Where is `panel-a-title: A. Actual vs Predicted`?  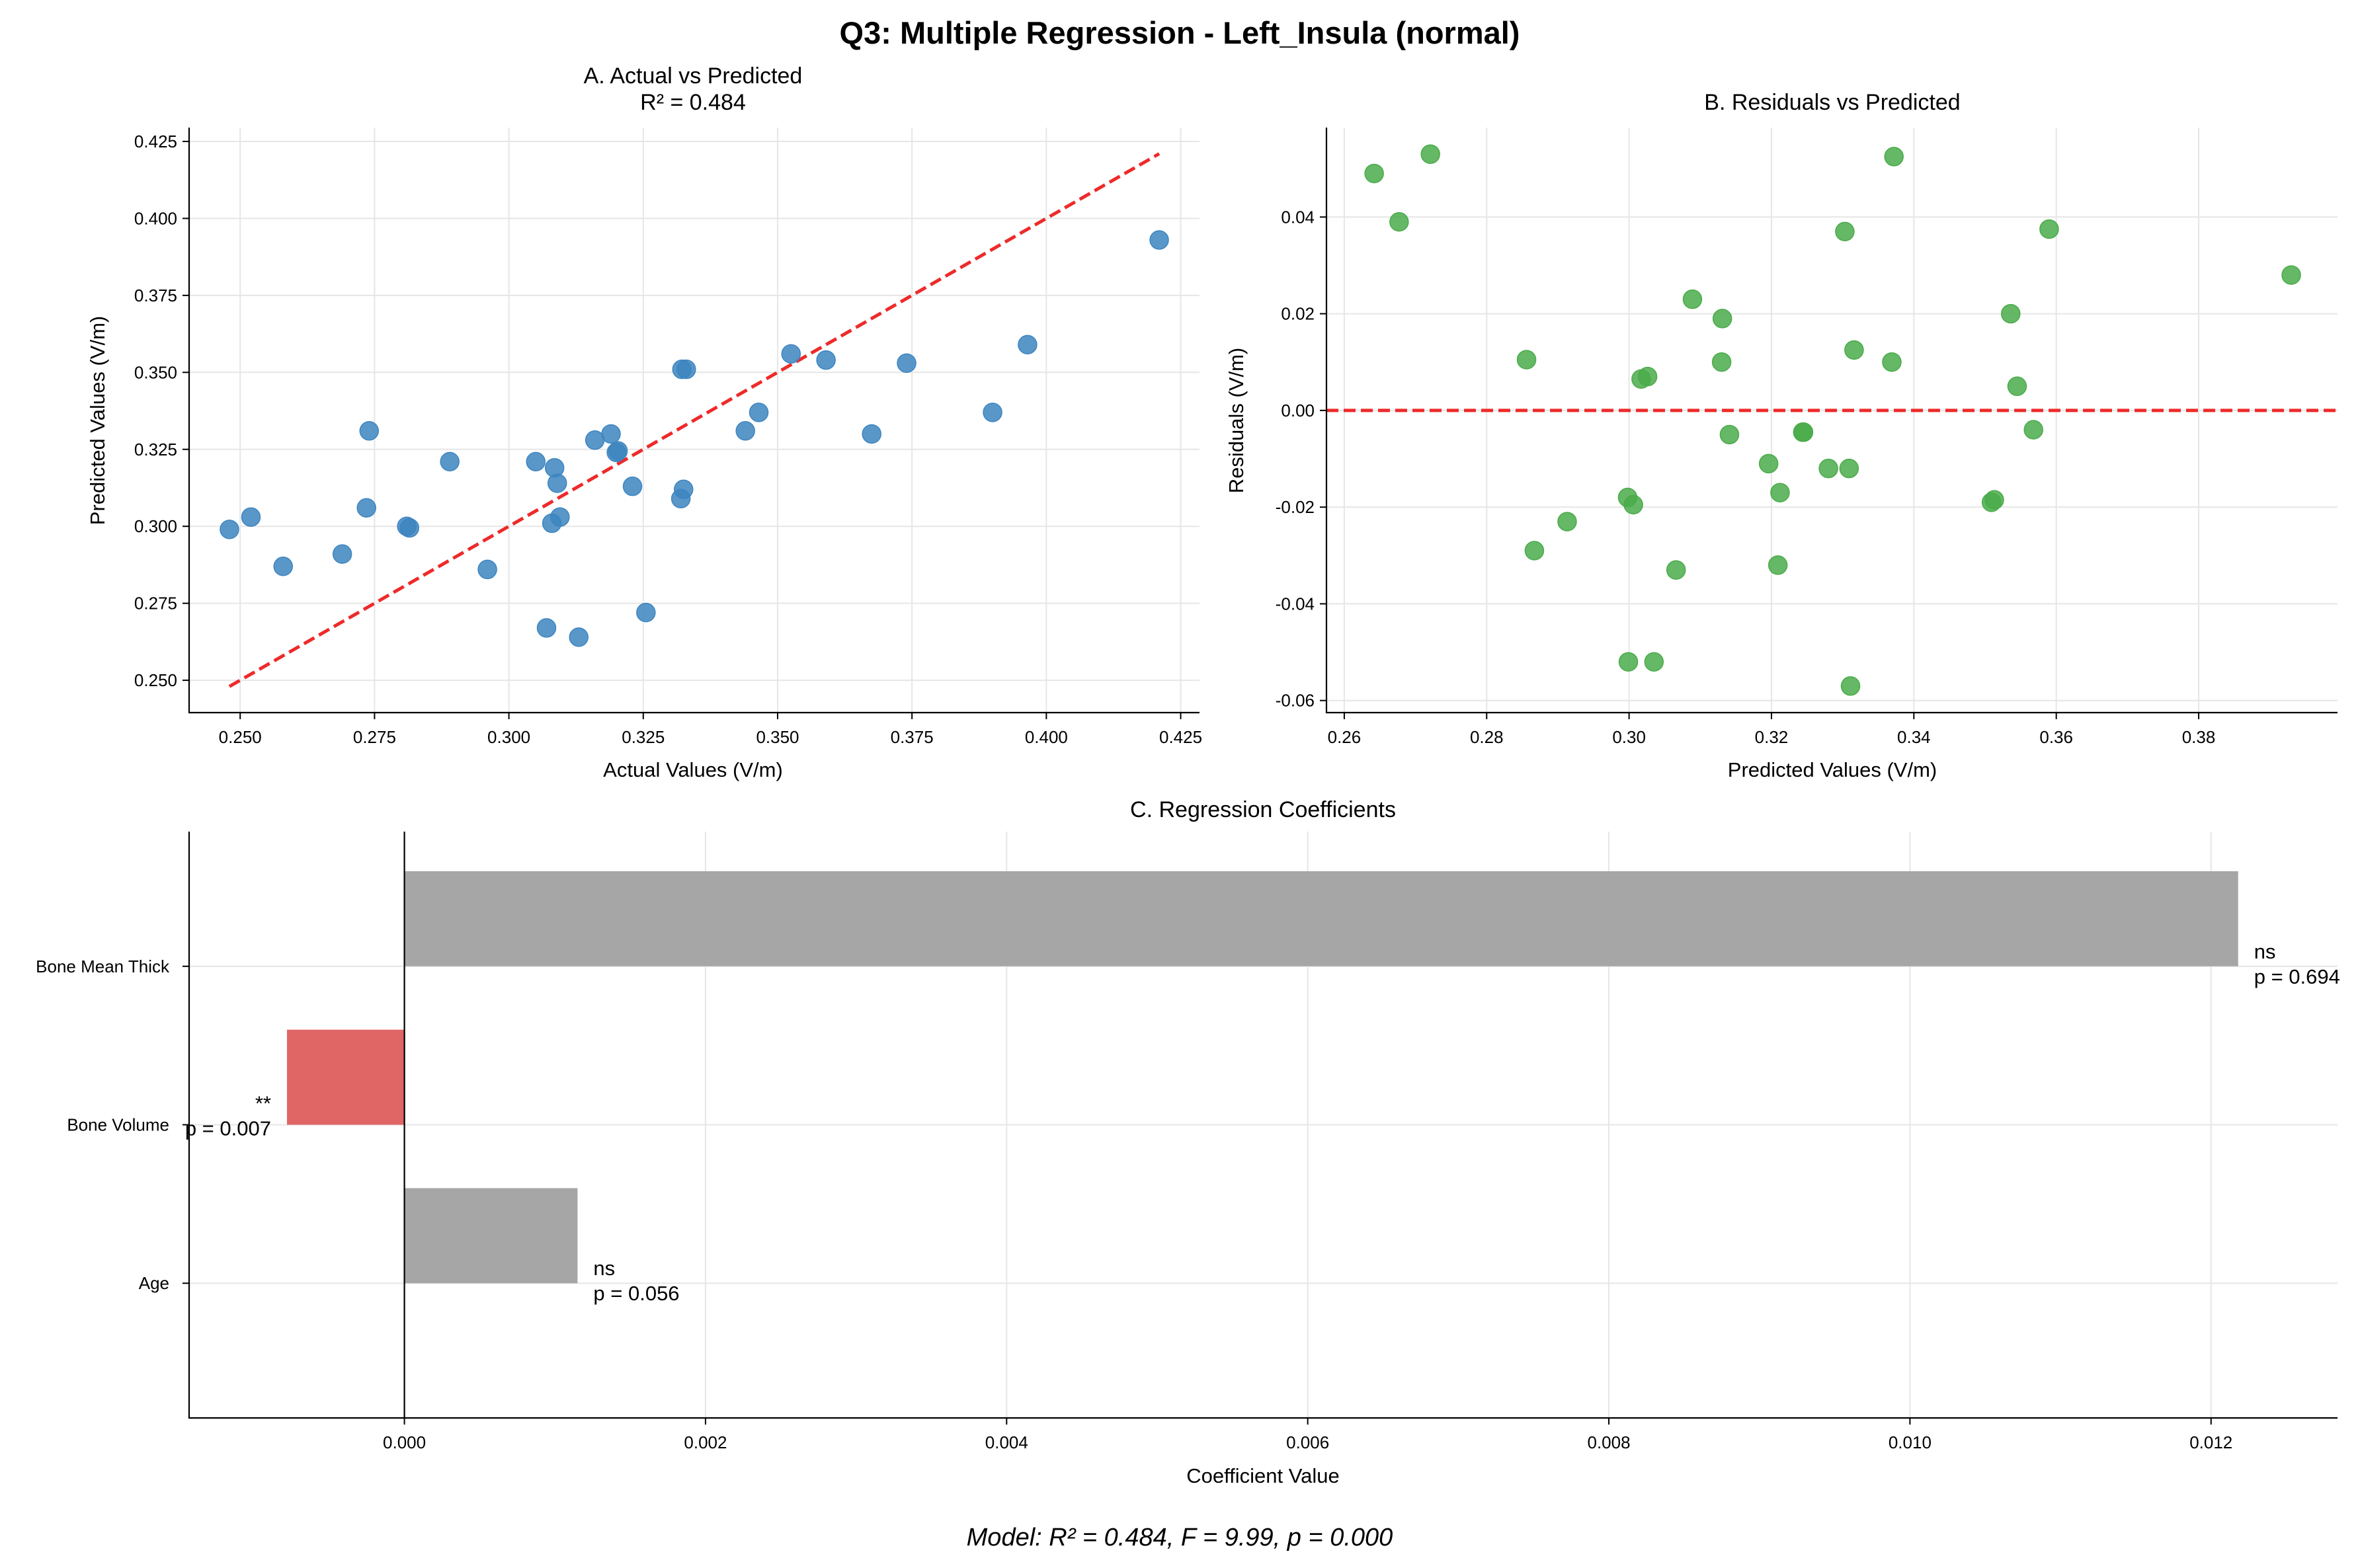
panel-a-title: A. Actual vs Predicted is located at coordinates (693, 76).